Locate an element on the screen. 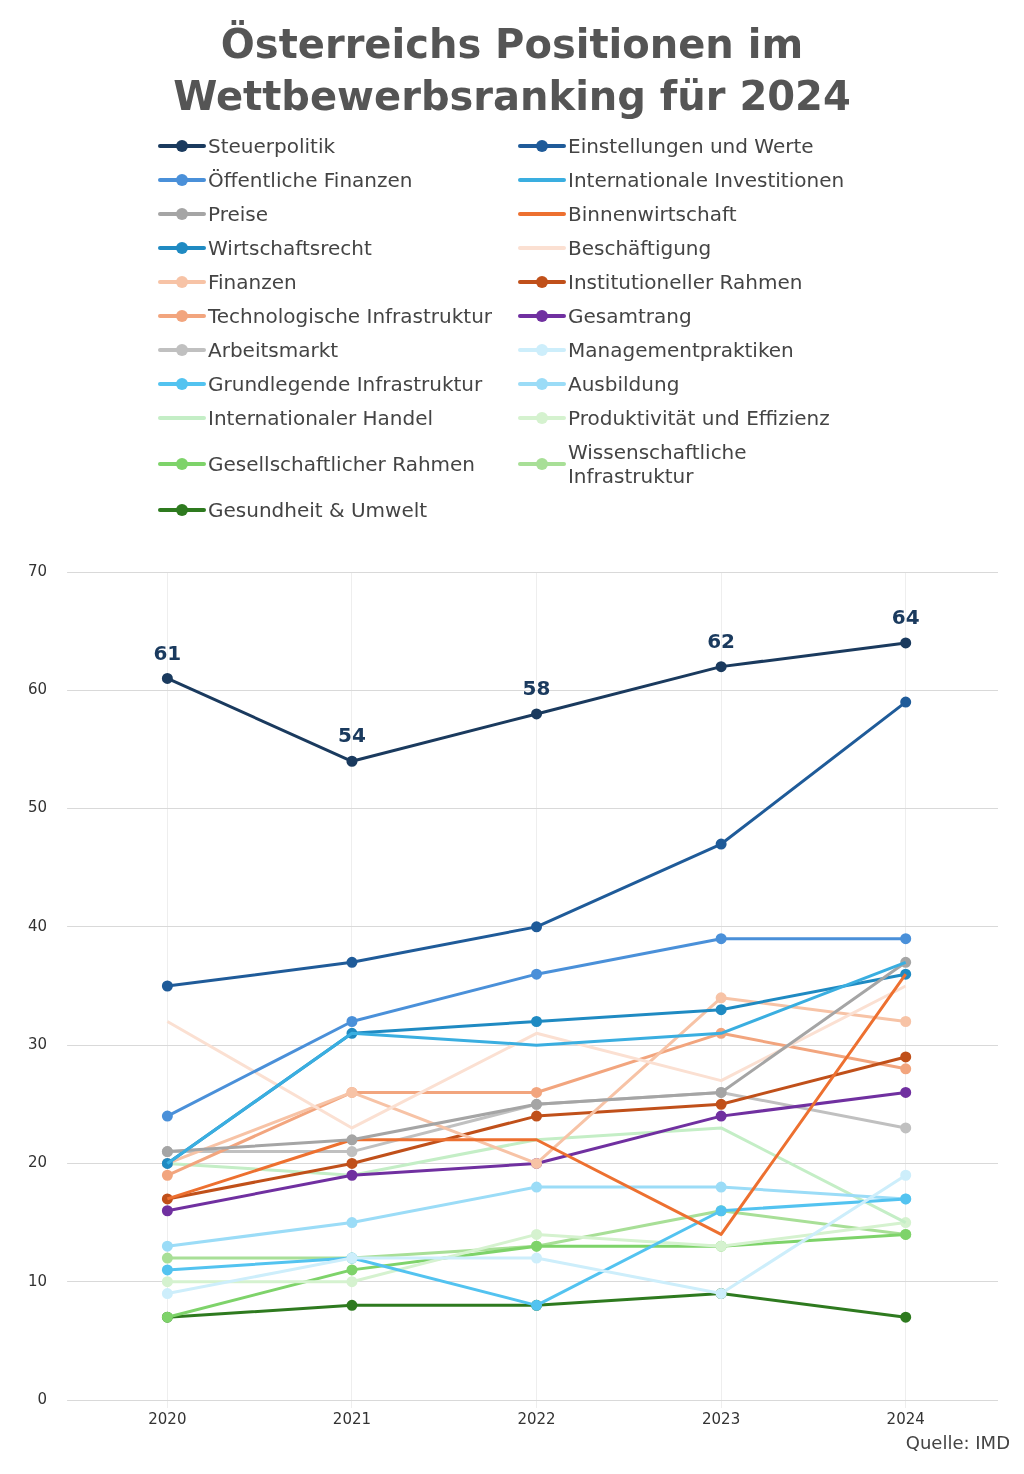  data-label: 58 is located at coordinates (536, 688).